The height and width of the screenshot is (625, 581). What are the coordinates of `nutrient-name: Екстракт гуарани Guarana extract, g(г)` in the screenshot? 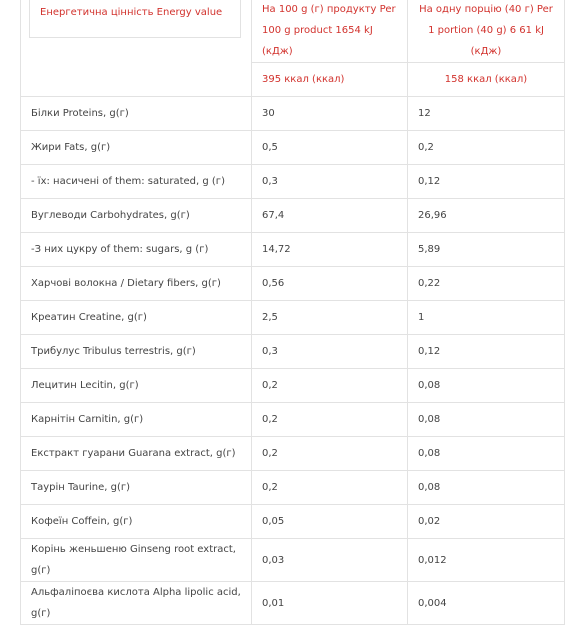 It's located at (136, 453).